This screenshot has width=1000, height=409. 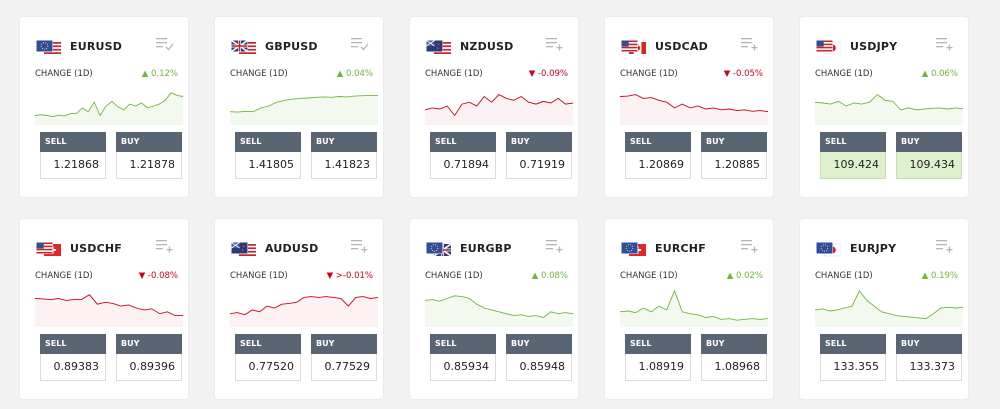 I want to click on buy-button: BUY 109.434, so click(x=929, y=156).